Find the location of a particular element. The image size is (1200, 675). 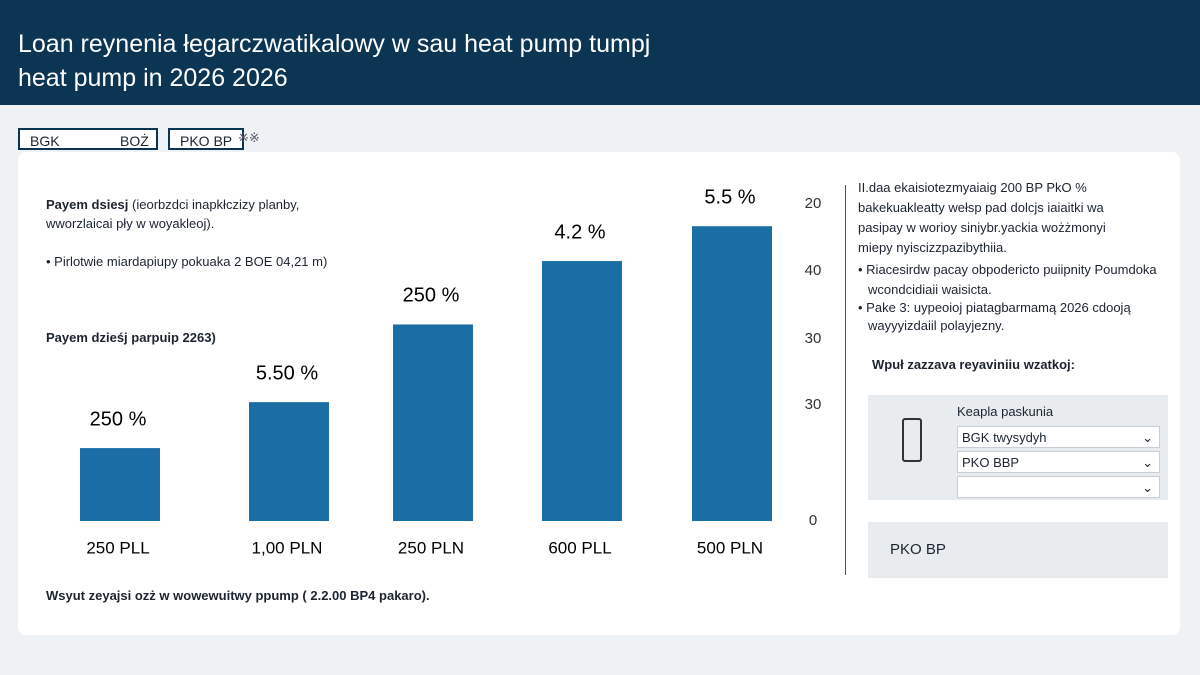

tab-label: PKO BP is located at coordinates (206, 141).